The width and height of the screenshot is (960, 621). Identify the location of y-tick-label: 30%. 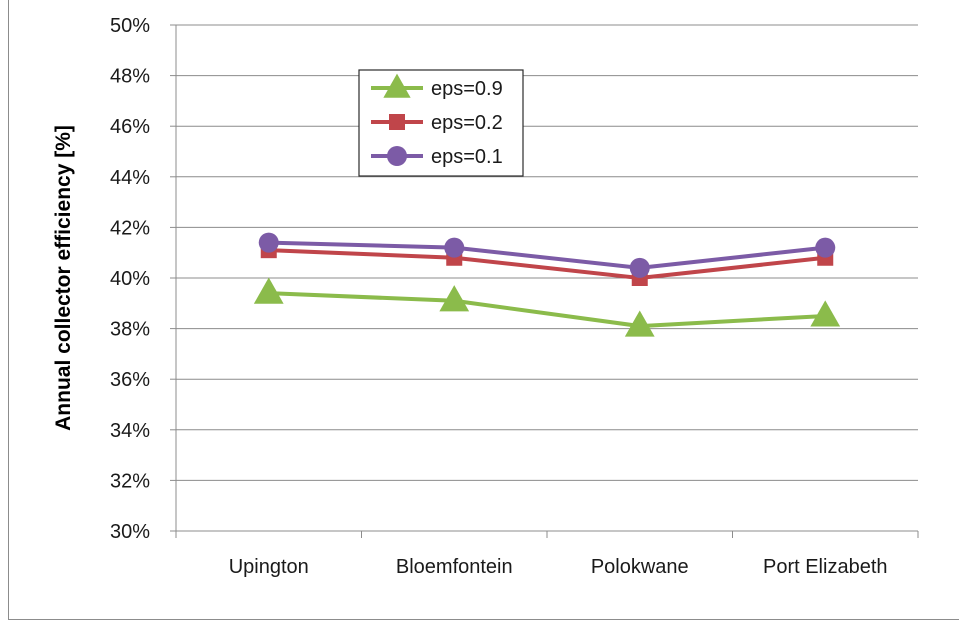
(130, 532).